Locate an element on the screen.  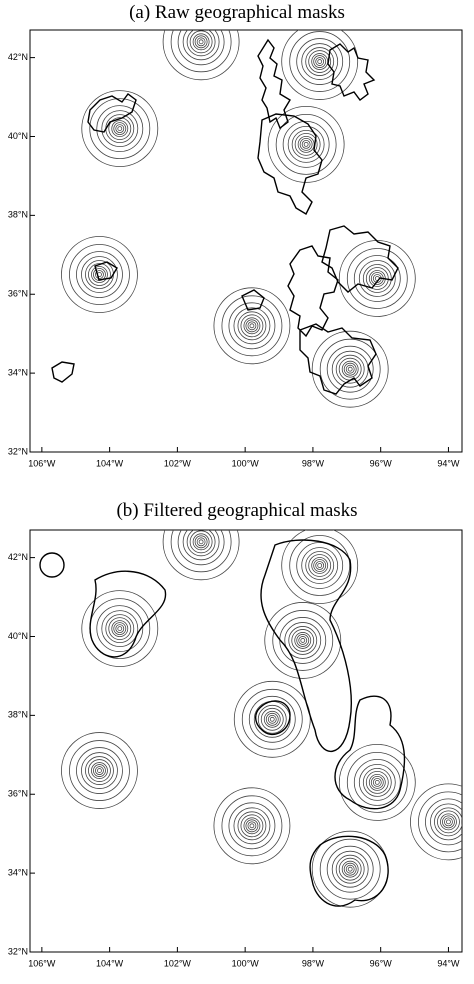
x-tick-label: 100°W is located at coordinates (246, 963).